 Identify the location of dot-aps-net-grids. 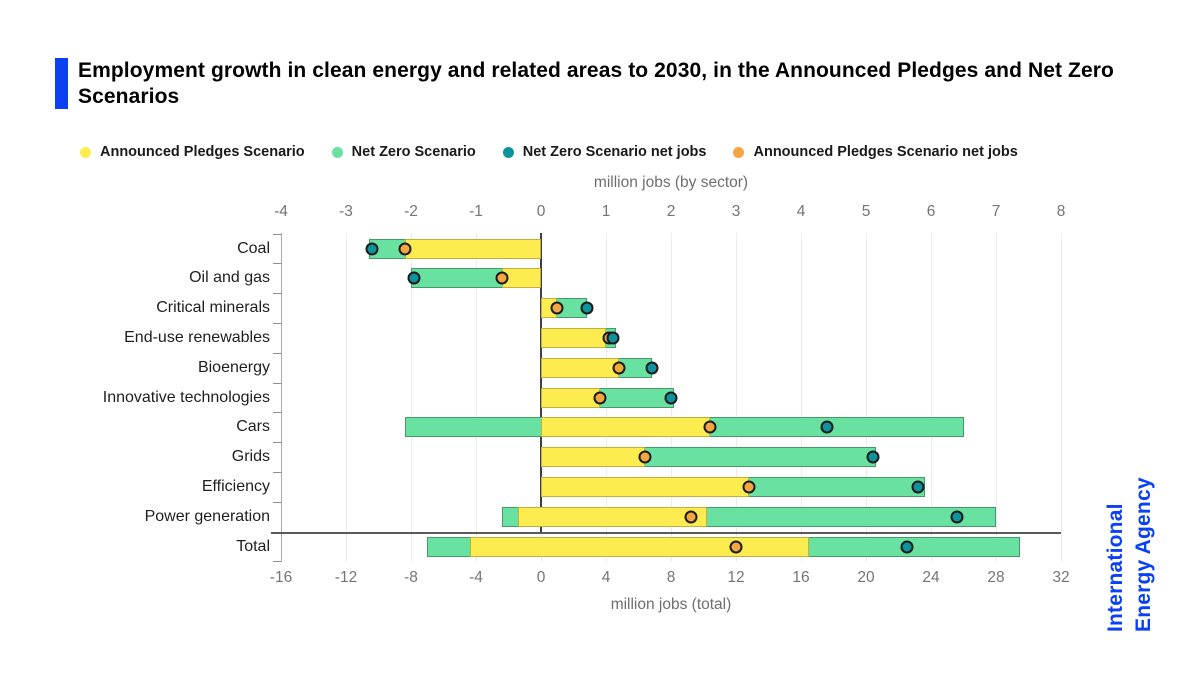
(645, 457).